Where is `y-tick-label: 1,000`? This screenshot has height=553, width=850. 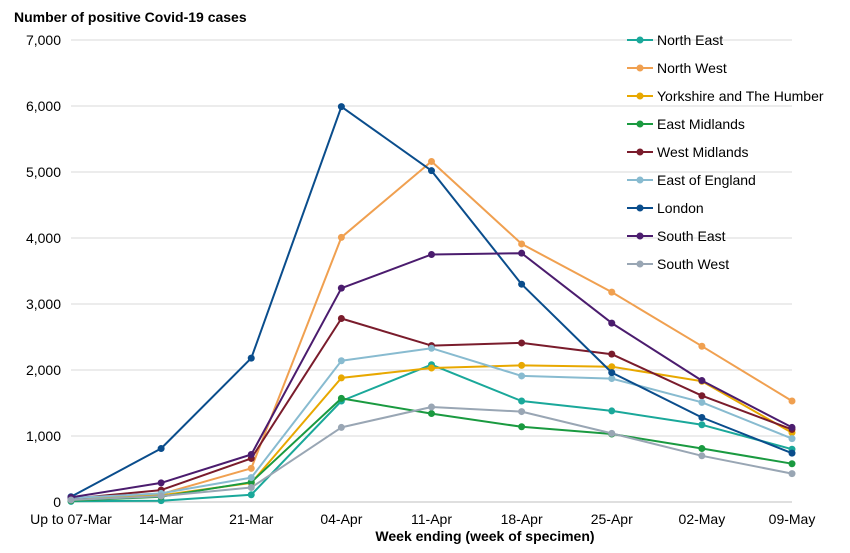 y-tick-label: 1,000 is located at coordinates (43, 436).